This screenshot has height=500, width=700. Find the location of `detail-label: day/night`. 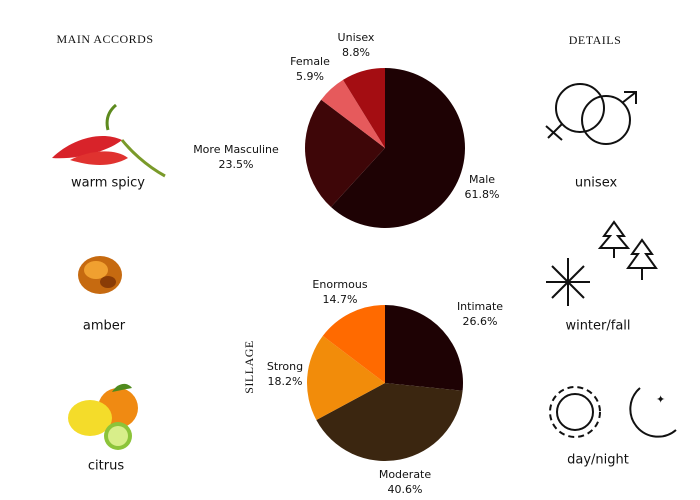

detail-label: day/night is located at coordinates (598, 460).